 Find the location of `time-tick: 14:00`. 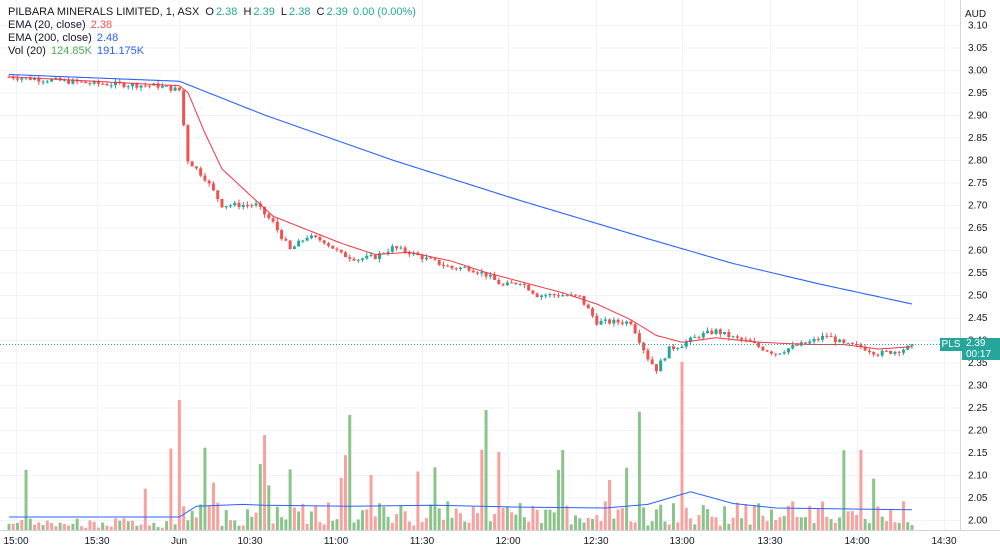

time-tick: 14:00 is located at coordinates (856, 541).